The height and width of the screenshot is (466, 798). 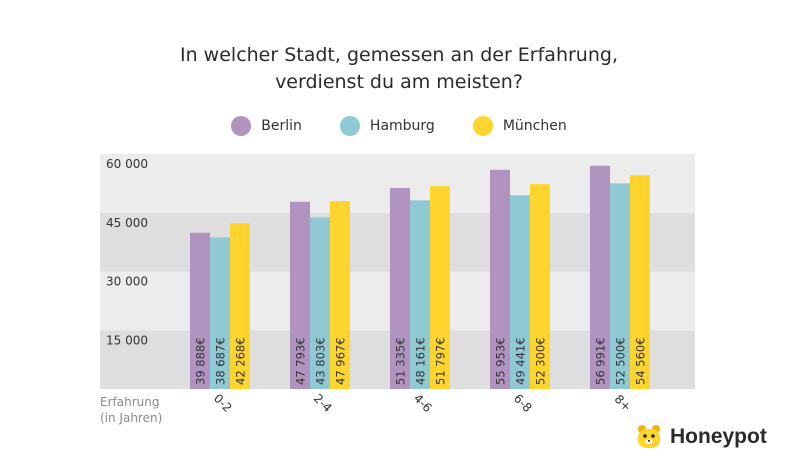 I want to click on bar-value-label: 47 793€, so click(x=301, y=361).